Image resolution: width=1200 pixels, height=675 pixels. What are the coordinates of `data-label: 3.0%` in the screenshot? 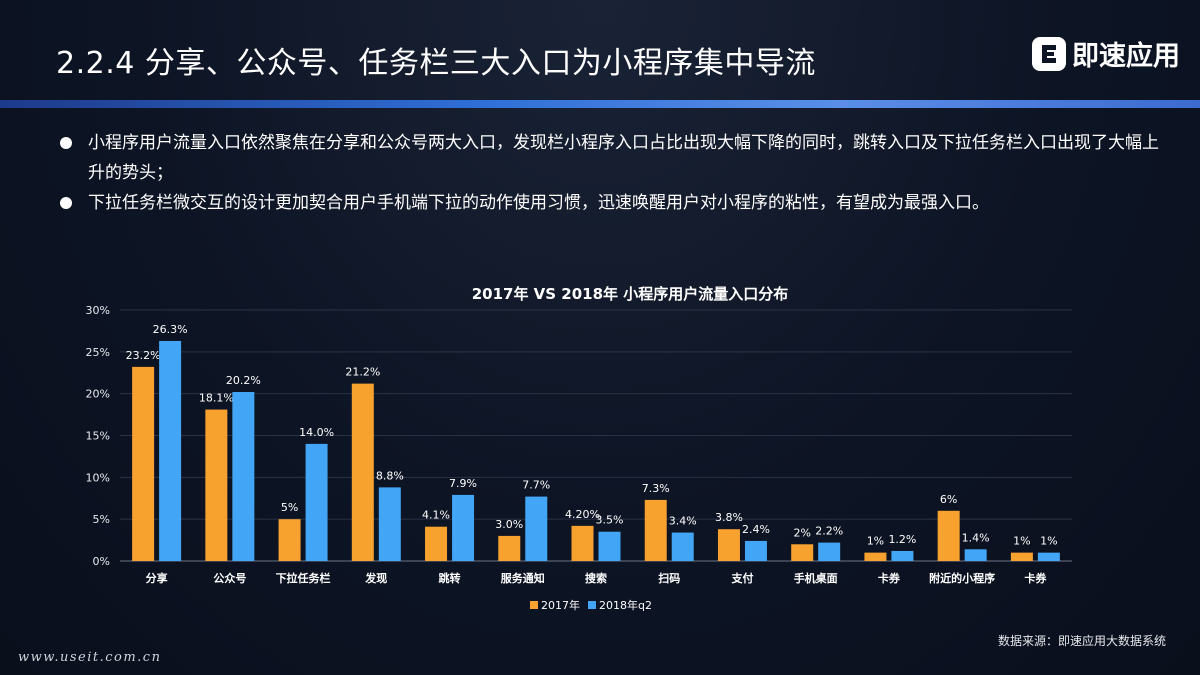 It's located at (509, 524).